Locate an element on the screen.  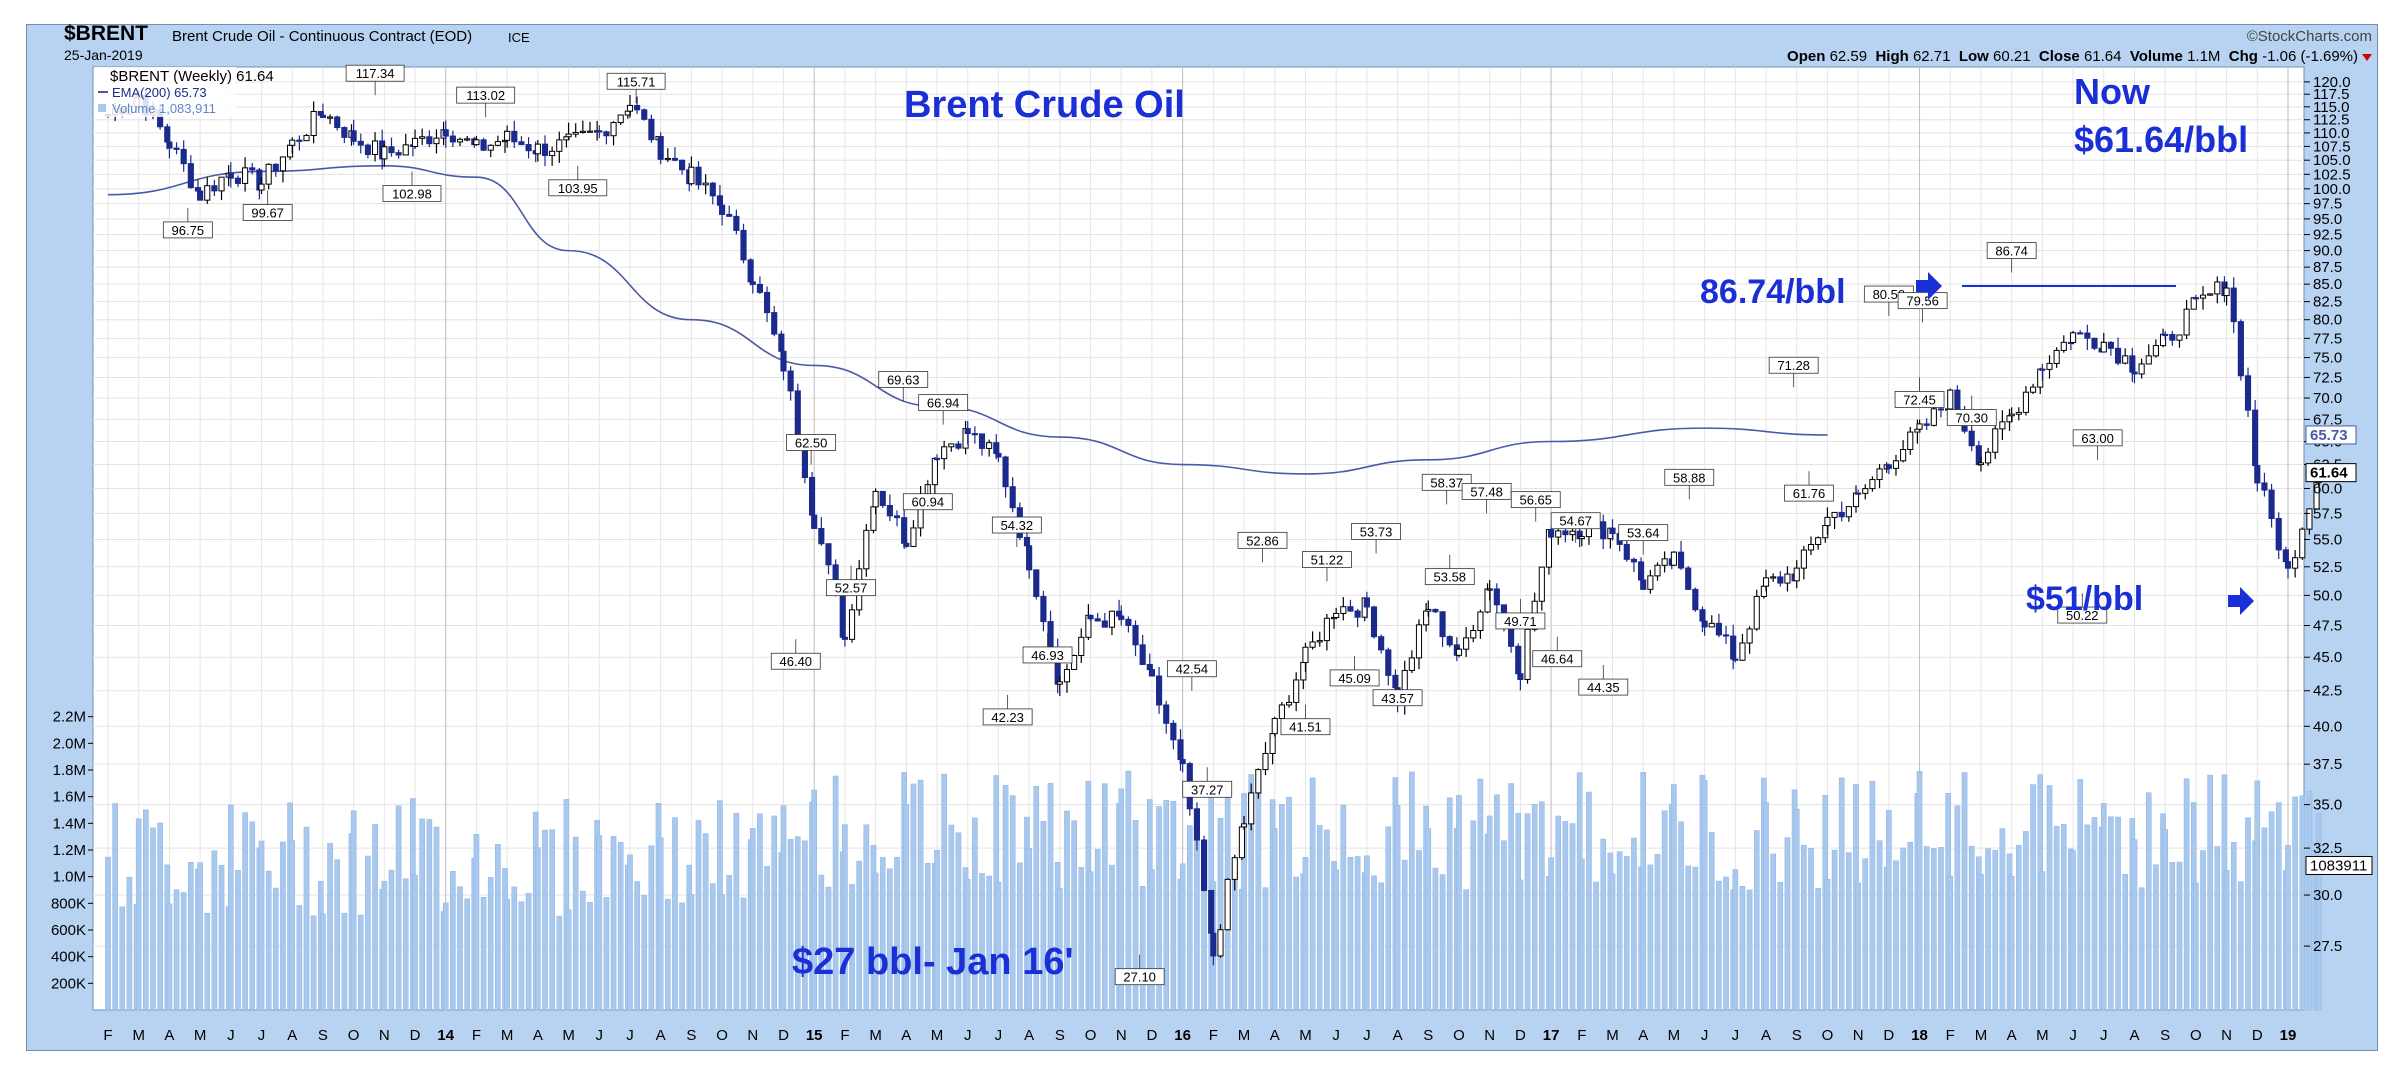
x-tick-label-51: M is located at coordinates (1674, 1035).